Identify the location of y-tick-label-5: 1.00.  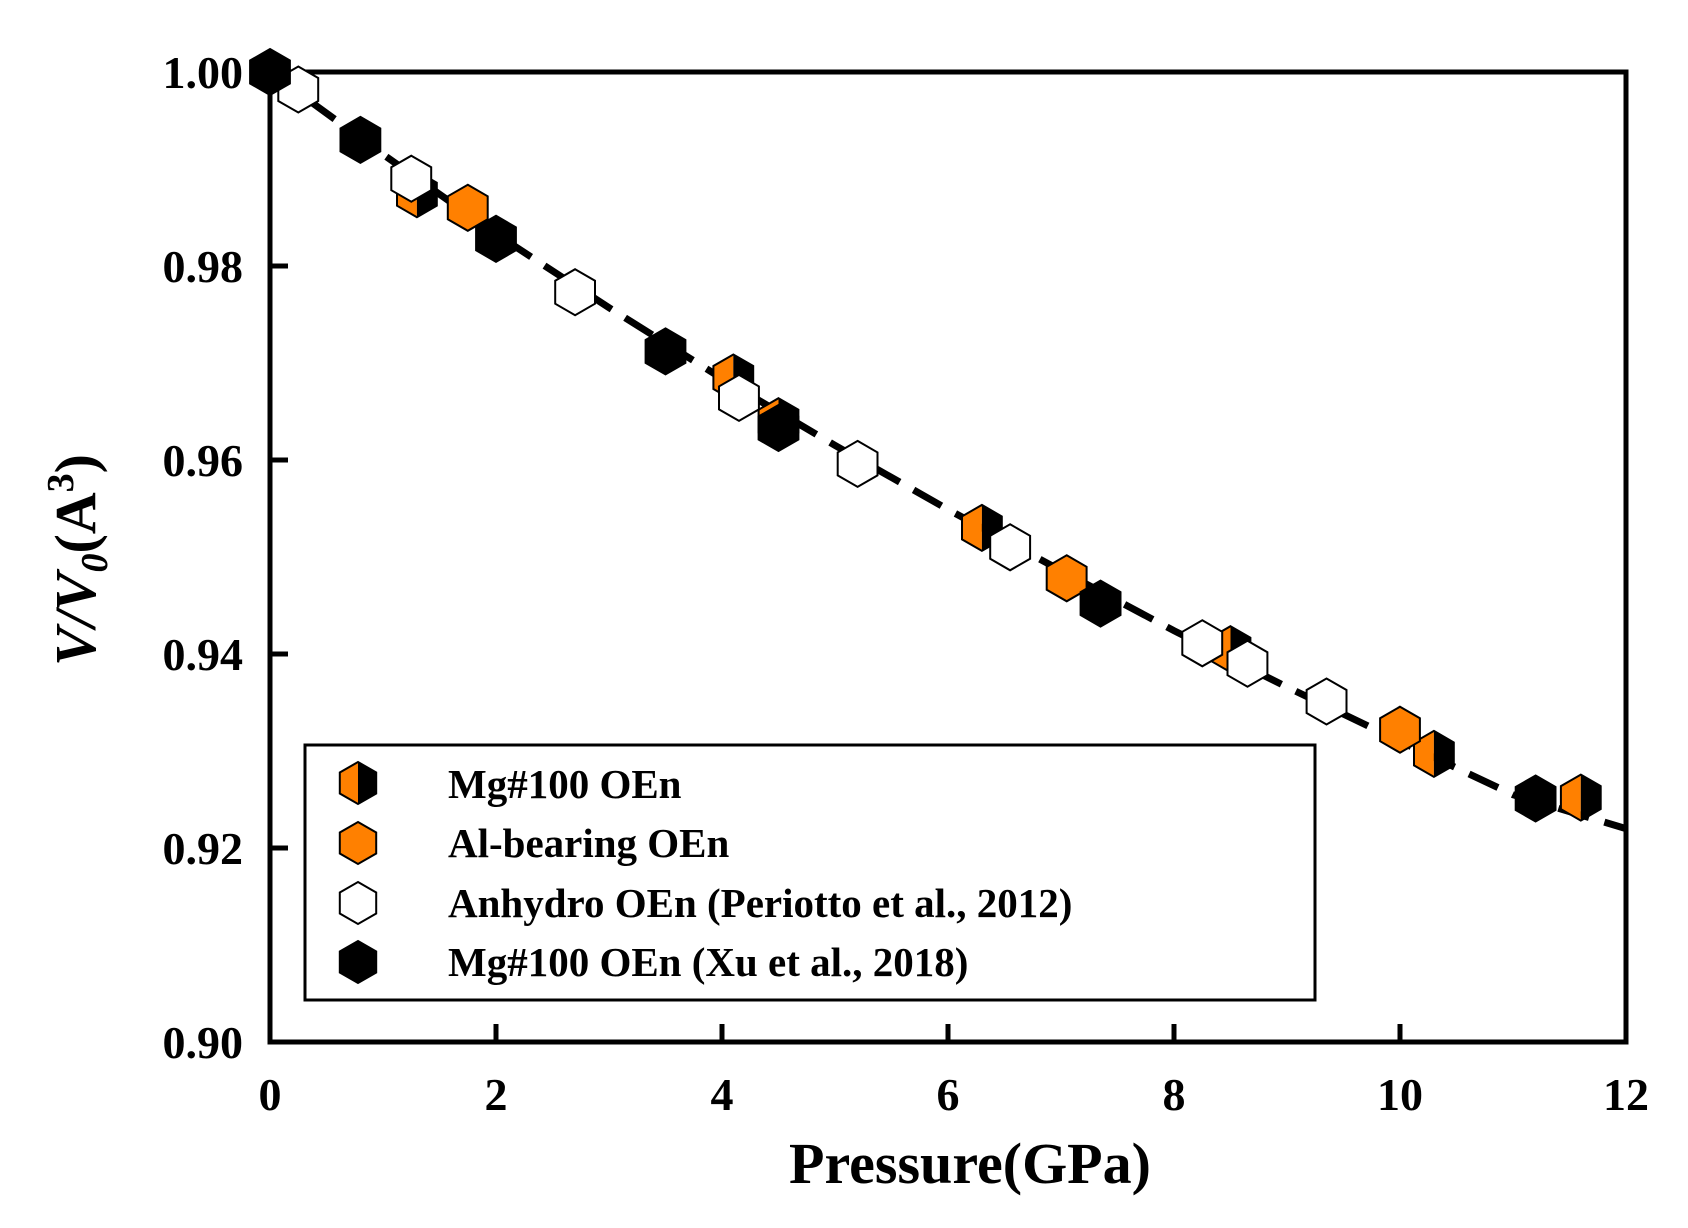
(203, 72).